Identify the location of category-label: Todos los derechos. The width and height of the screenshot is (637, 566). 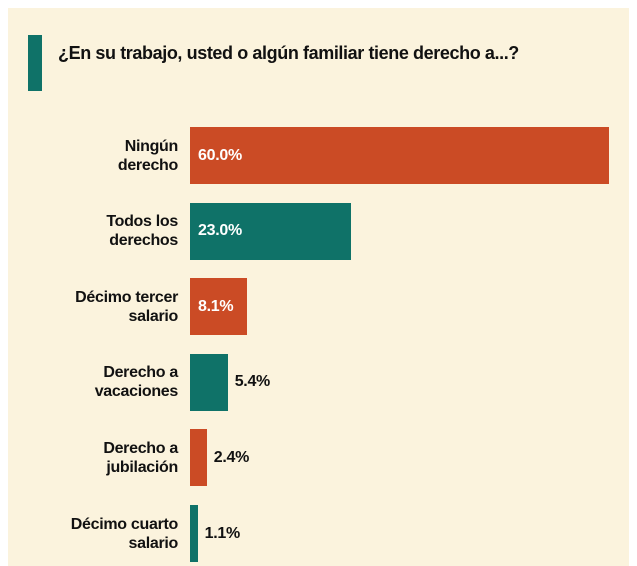
(142, 231).